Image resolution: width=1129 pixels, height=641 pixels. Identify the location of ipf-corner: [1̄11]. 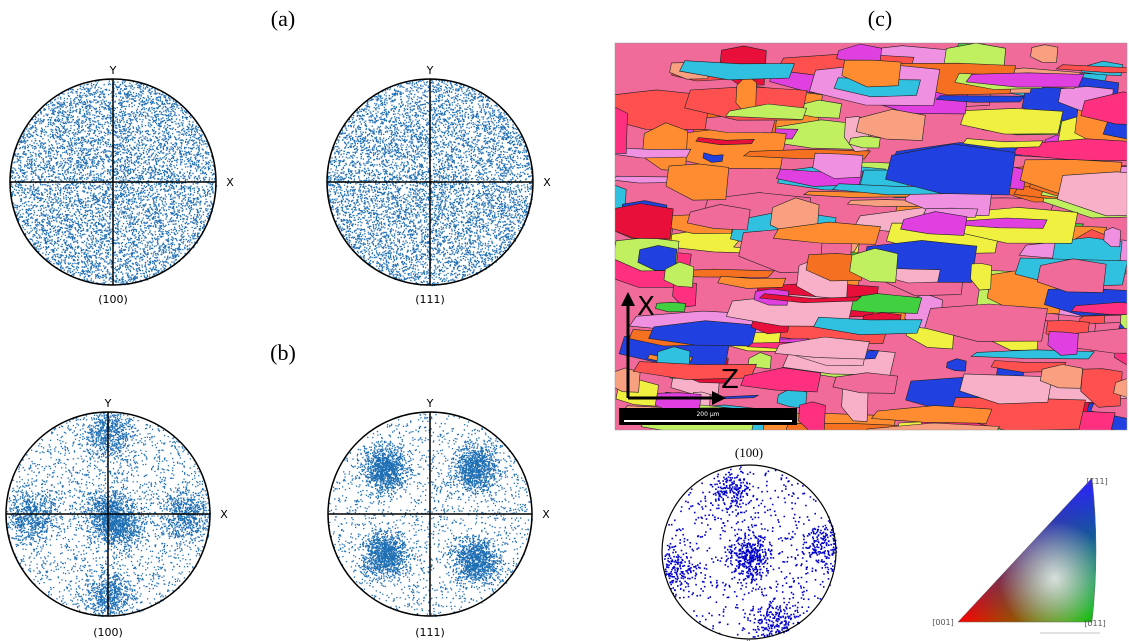
(1097, 481).